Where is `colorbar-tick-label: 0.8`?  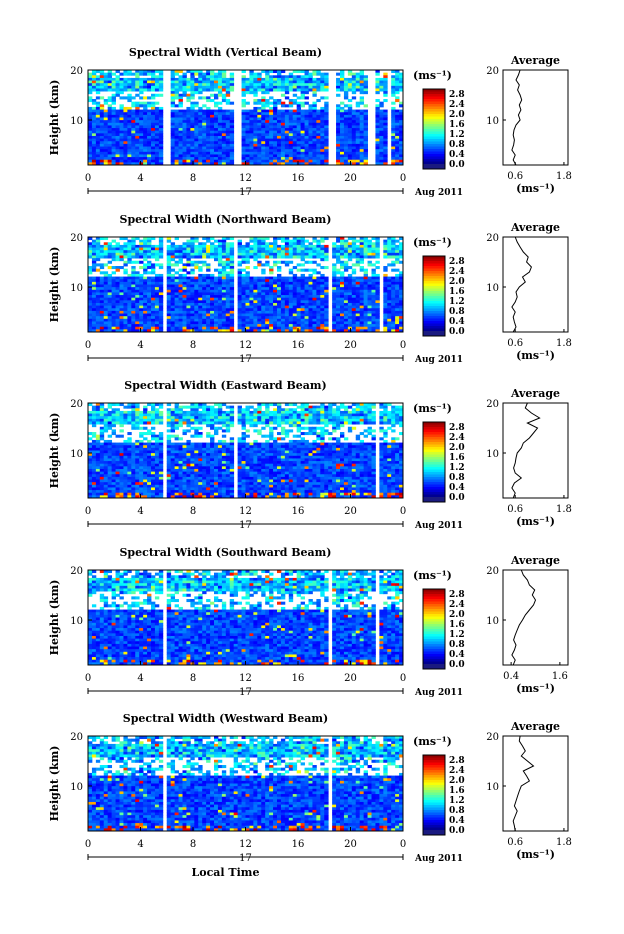
colorbar-tick-label: 0.8 is located at coordinates (457, 478).